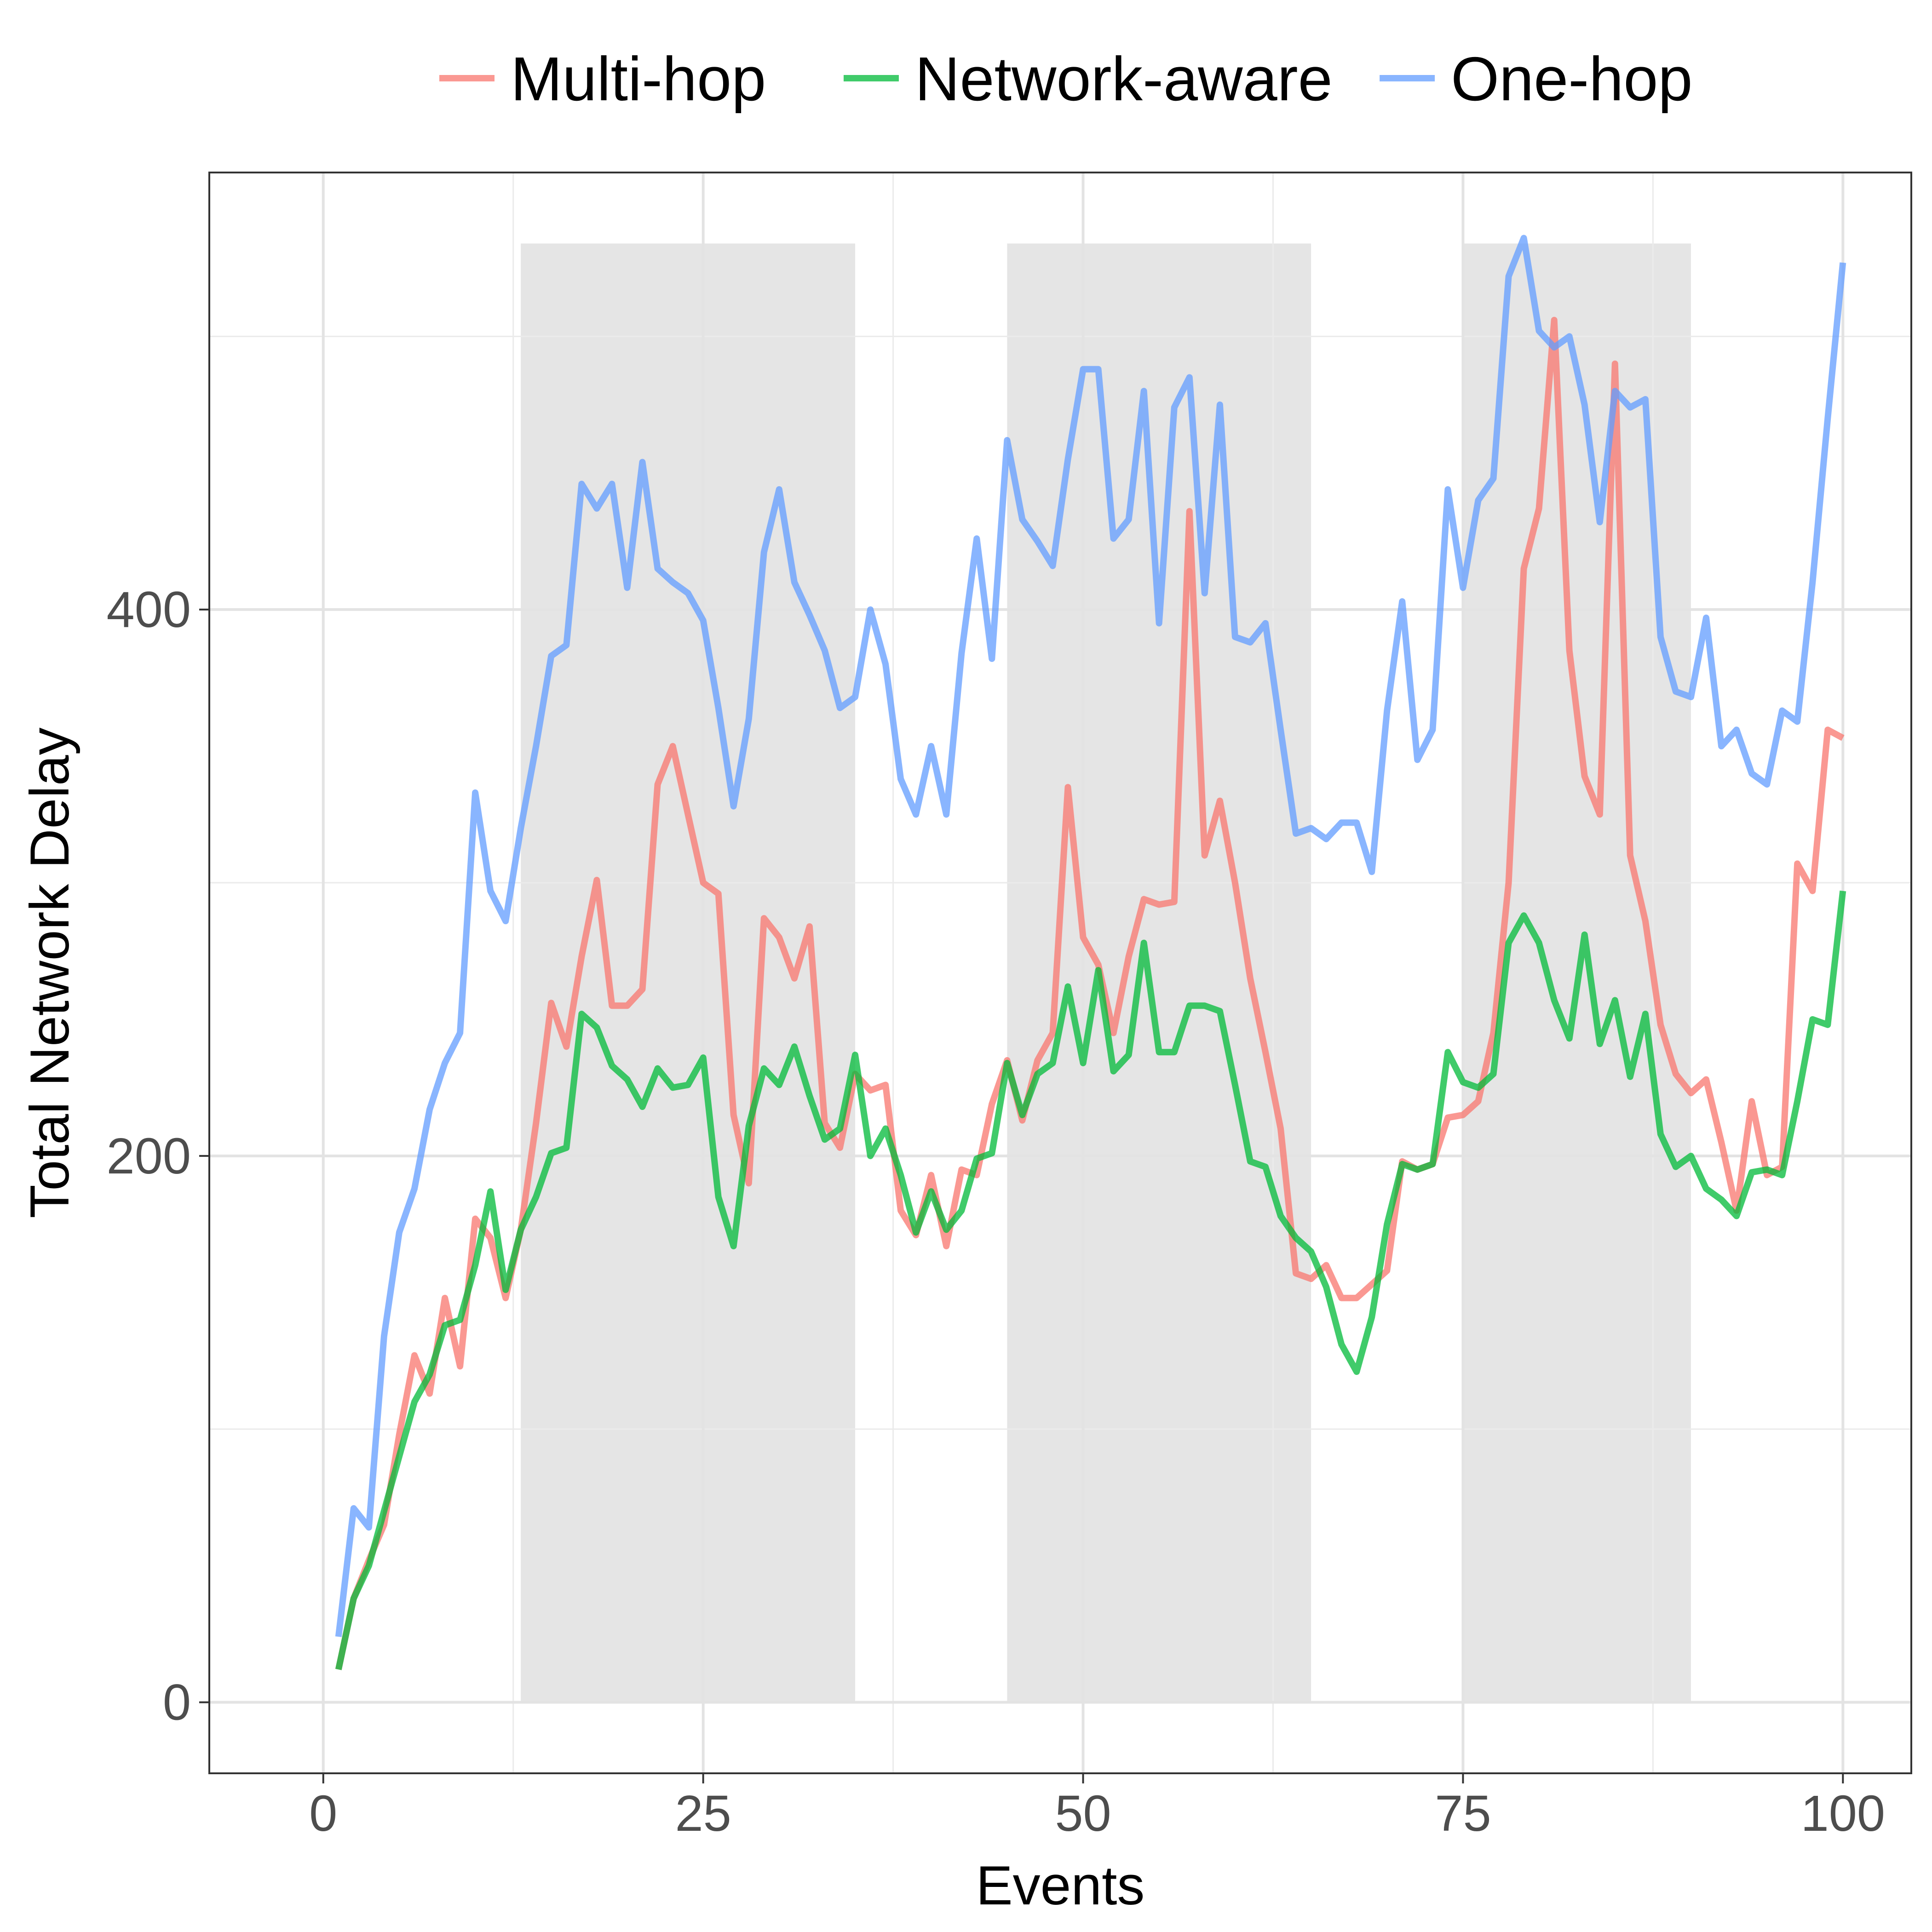  I want to click on y-axis-title: Total Network Delay, so click(49, 972).